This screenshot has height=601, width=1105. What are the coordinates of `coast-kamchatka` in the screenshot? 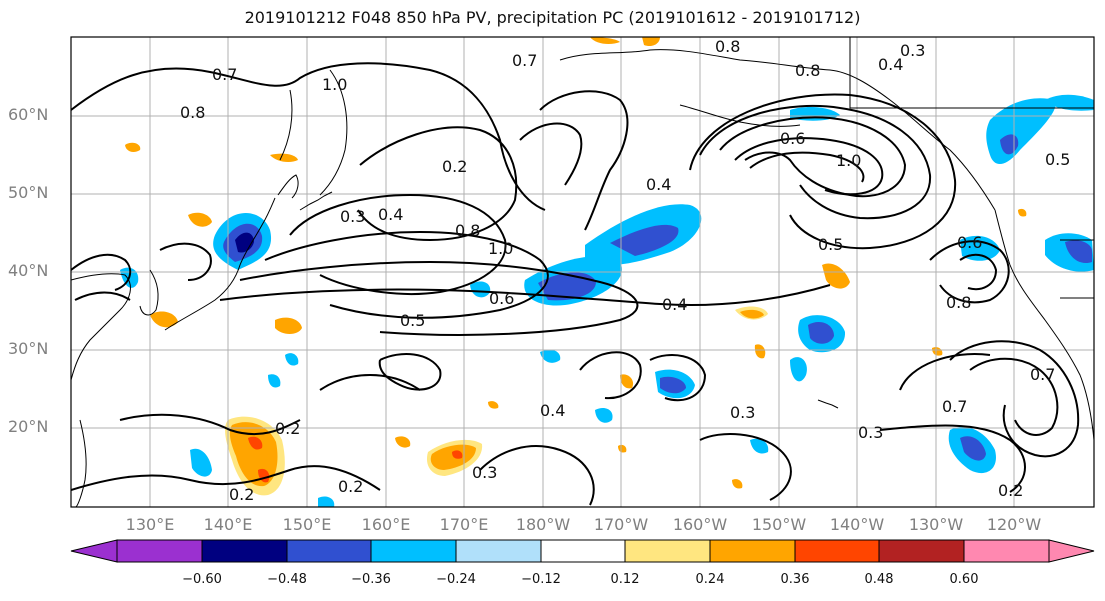 It's located at (313, 132).